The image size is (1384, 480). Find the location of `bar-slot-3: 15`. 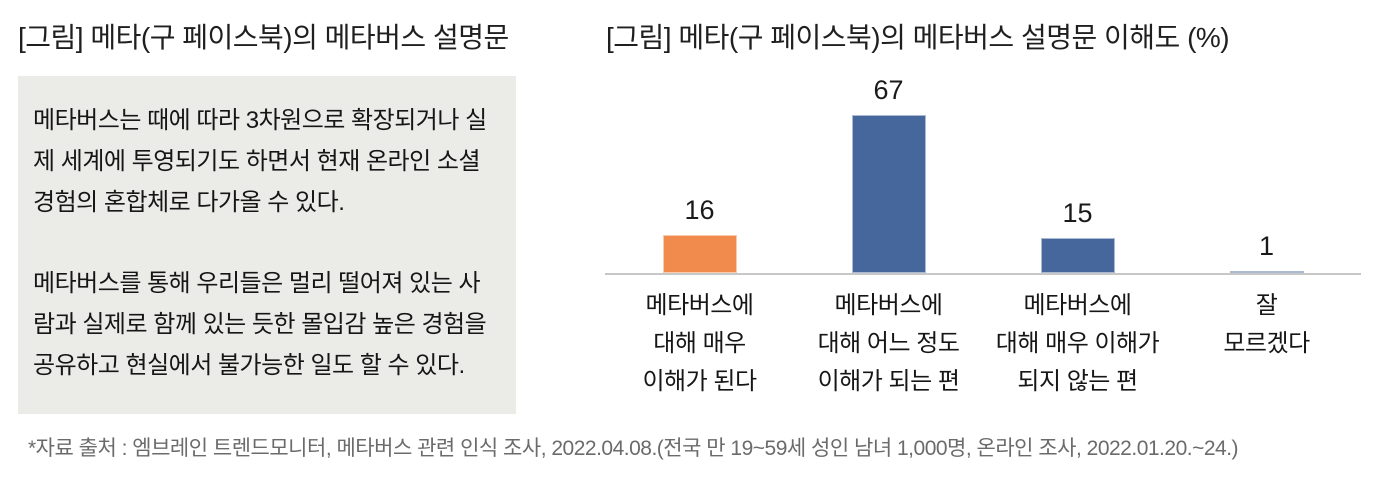

bar-slot-3: 15 is located at coordinates (1077, 173).